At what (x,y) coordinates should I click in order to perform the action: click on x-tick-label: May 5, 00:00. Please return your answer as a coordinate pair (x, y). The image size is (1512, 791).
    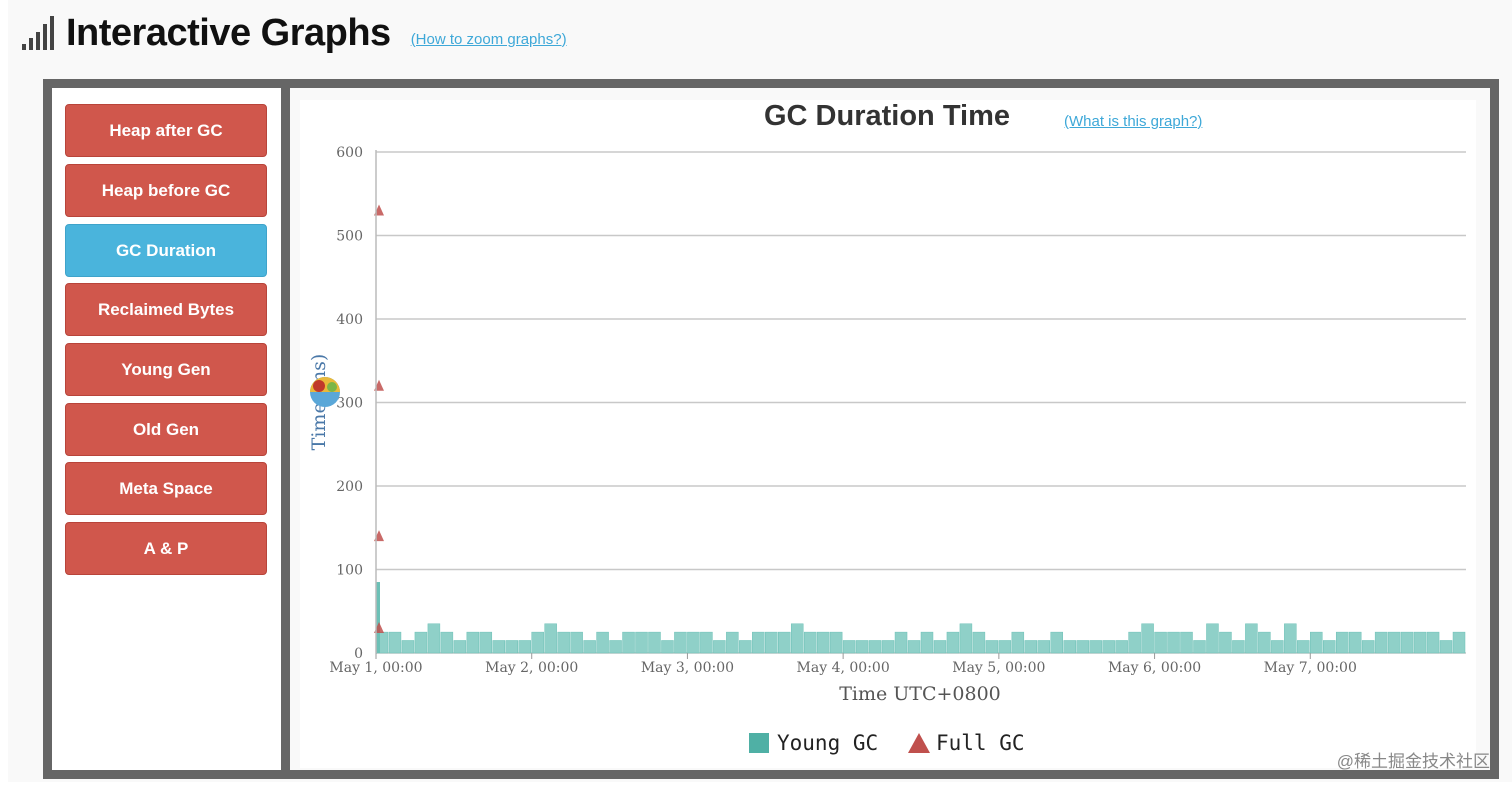
    Looking at the image, I should click on (998, 668).